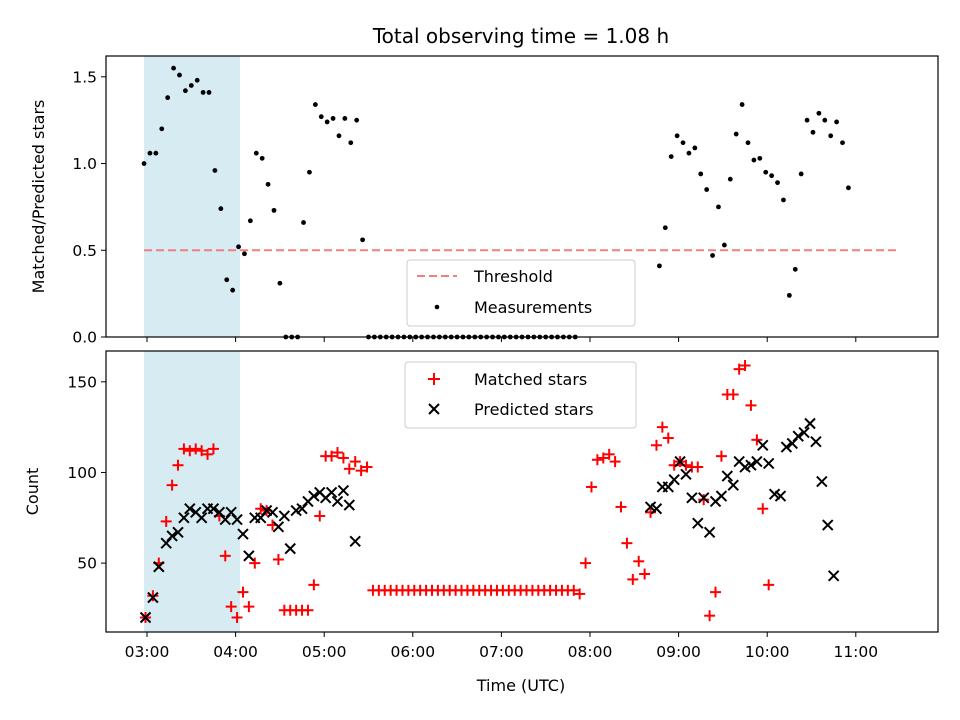 This screenshot has height=720, width=960. I want to click on x-tick-label: 11:00, so click(855, 652).